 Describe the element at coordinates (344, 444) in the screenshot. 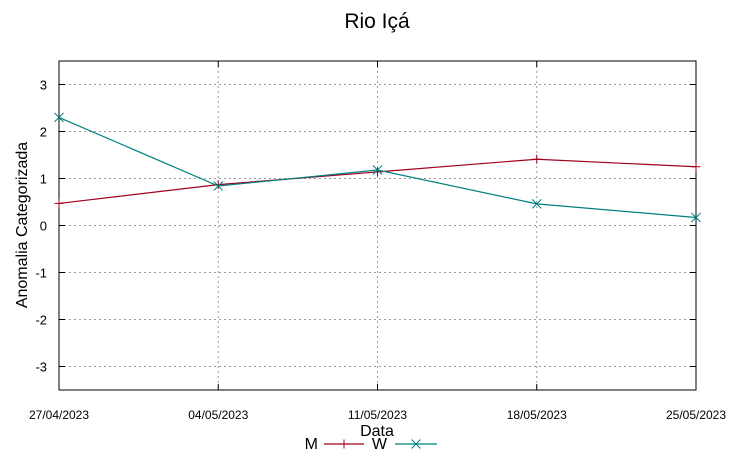

I see `legend-marker-m` at that location.